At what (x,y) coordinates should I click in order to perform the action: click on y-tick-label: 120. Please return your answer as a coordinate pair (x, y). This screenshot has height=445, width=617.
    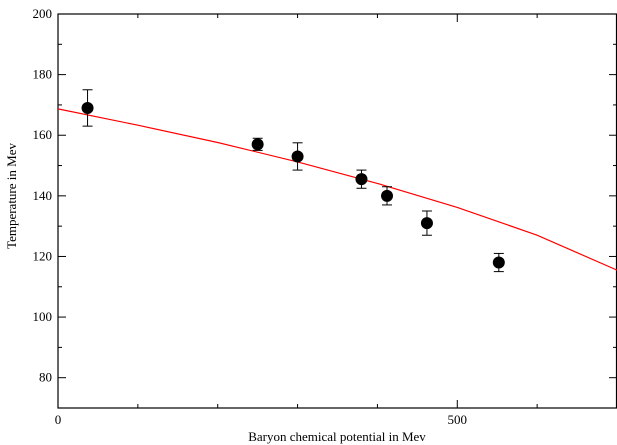
    Looking at the image, I should click on (43, 255).